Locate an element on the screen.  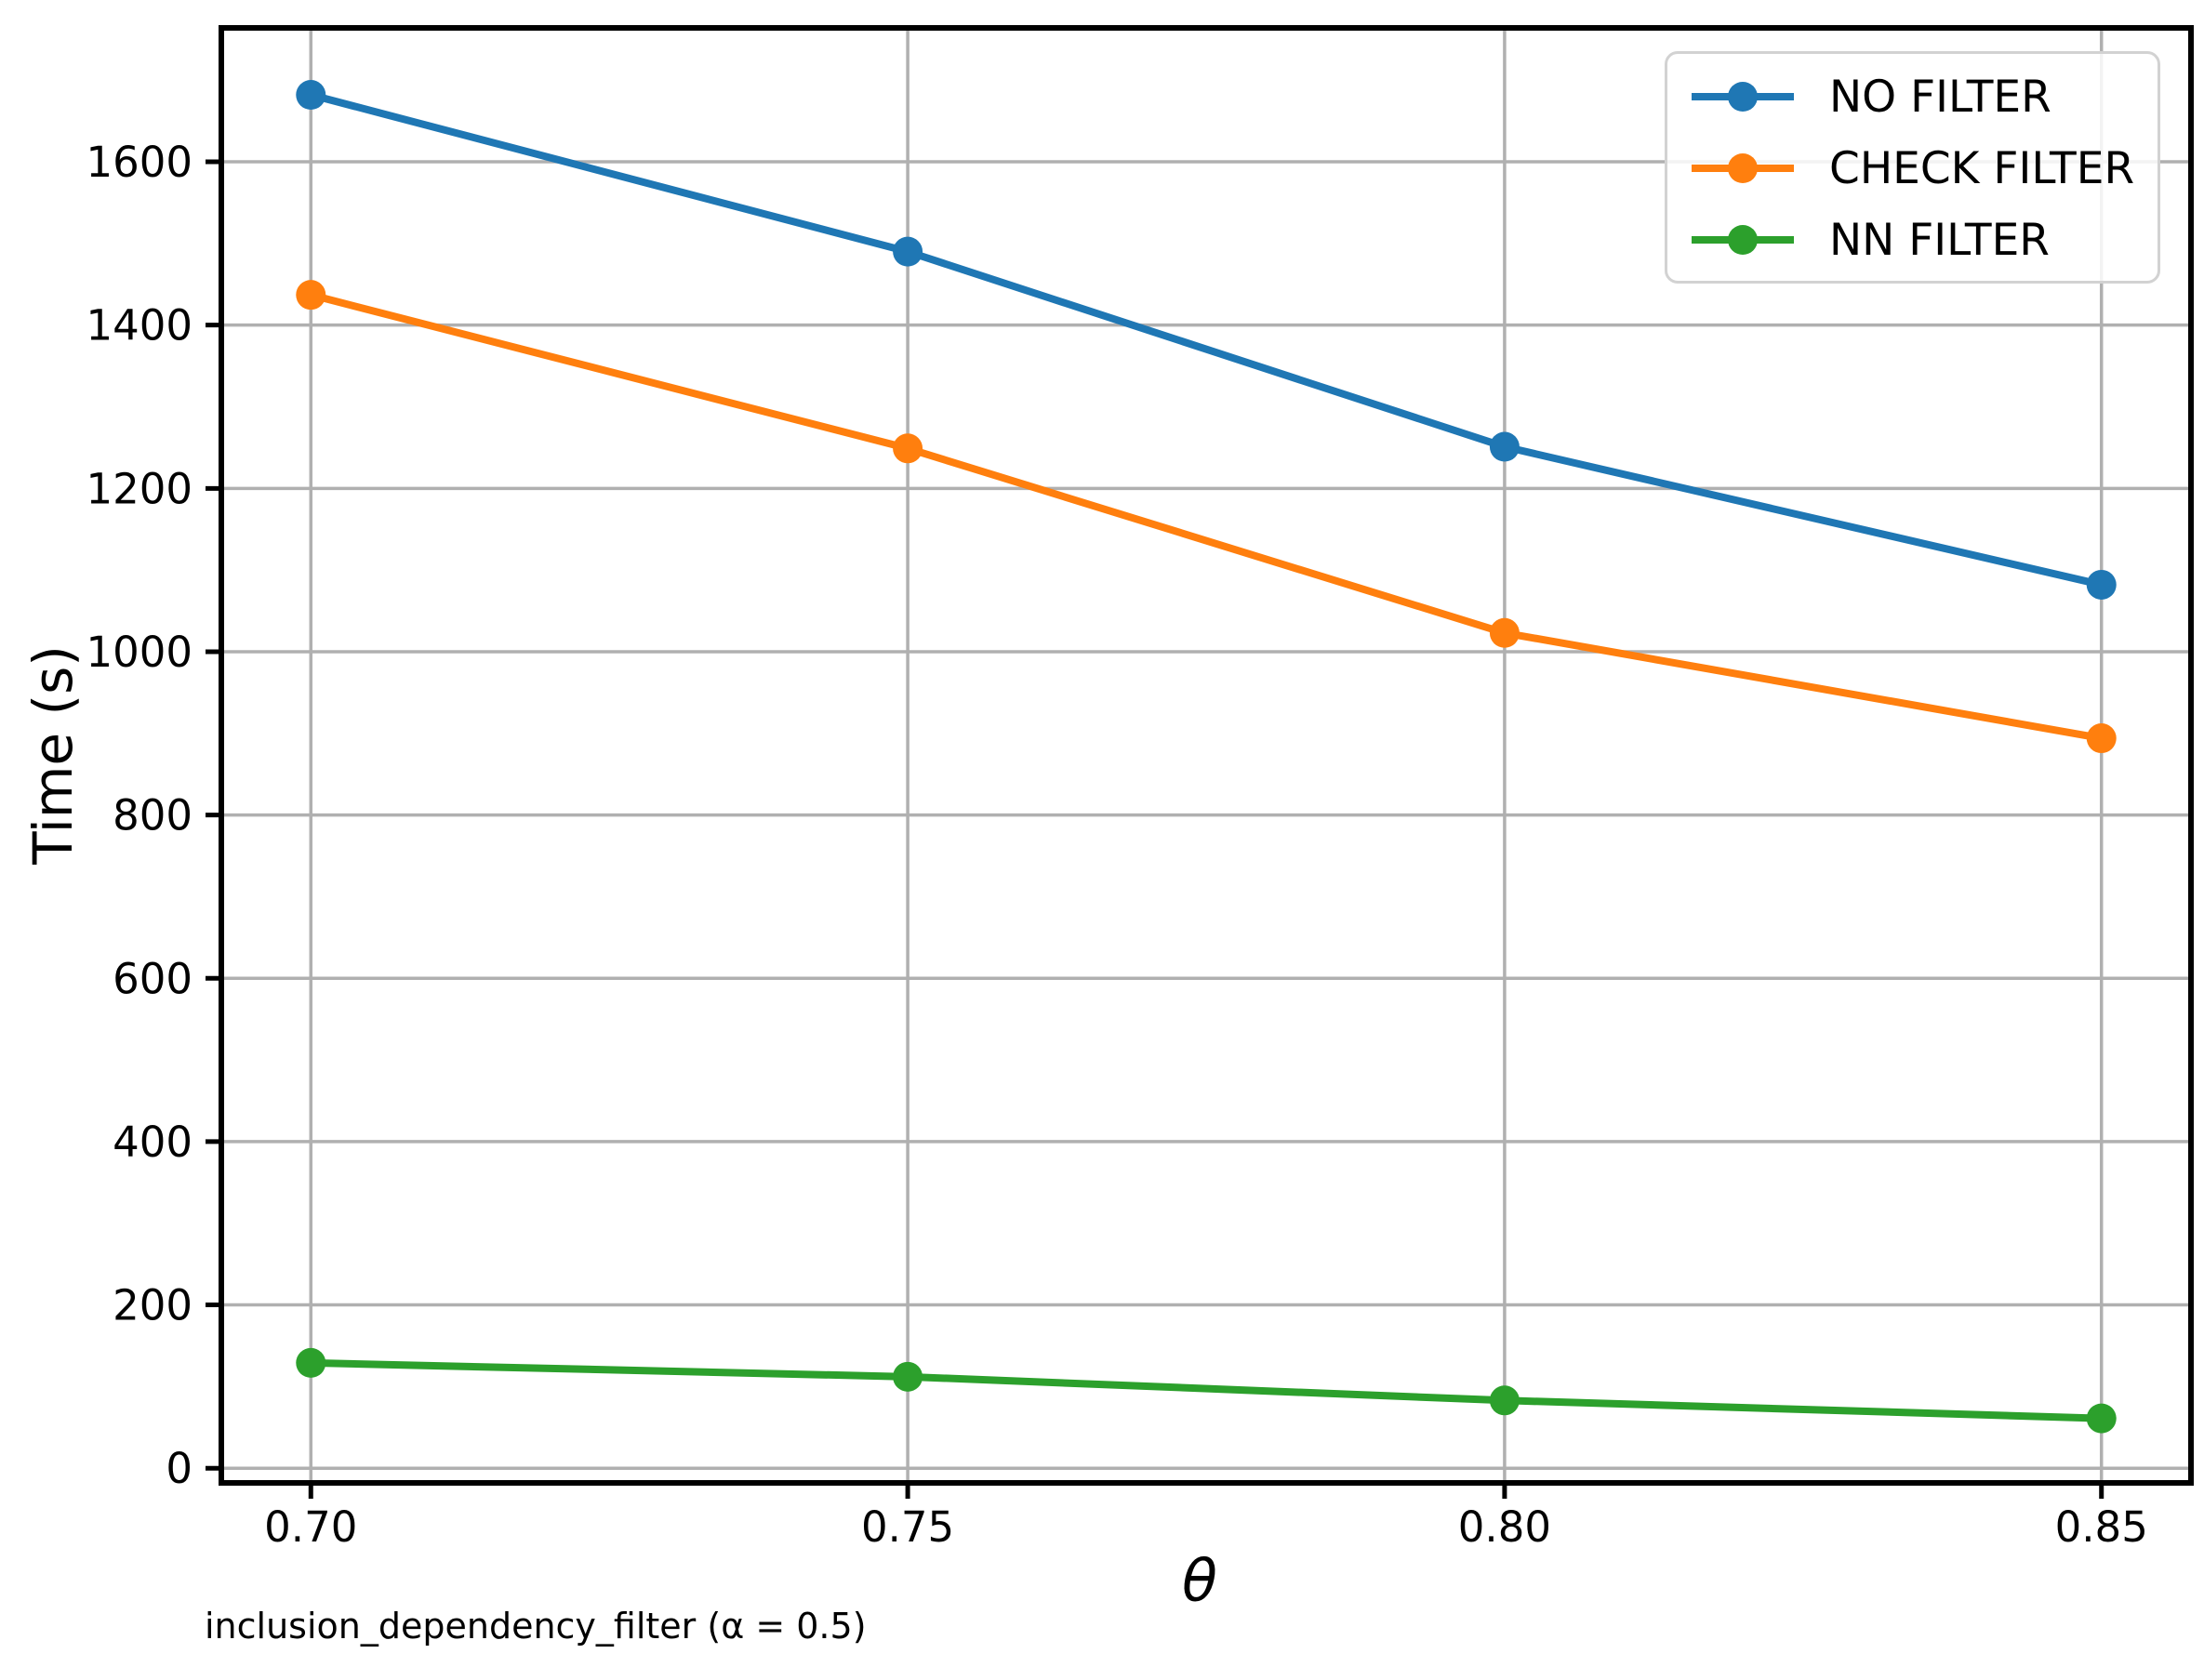
x-axis-label: θ is located at coordinates (1199, 1580).